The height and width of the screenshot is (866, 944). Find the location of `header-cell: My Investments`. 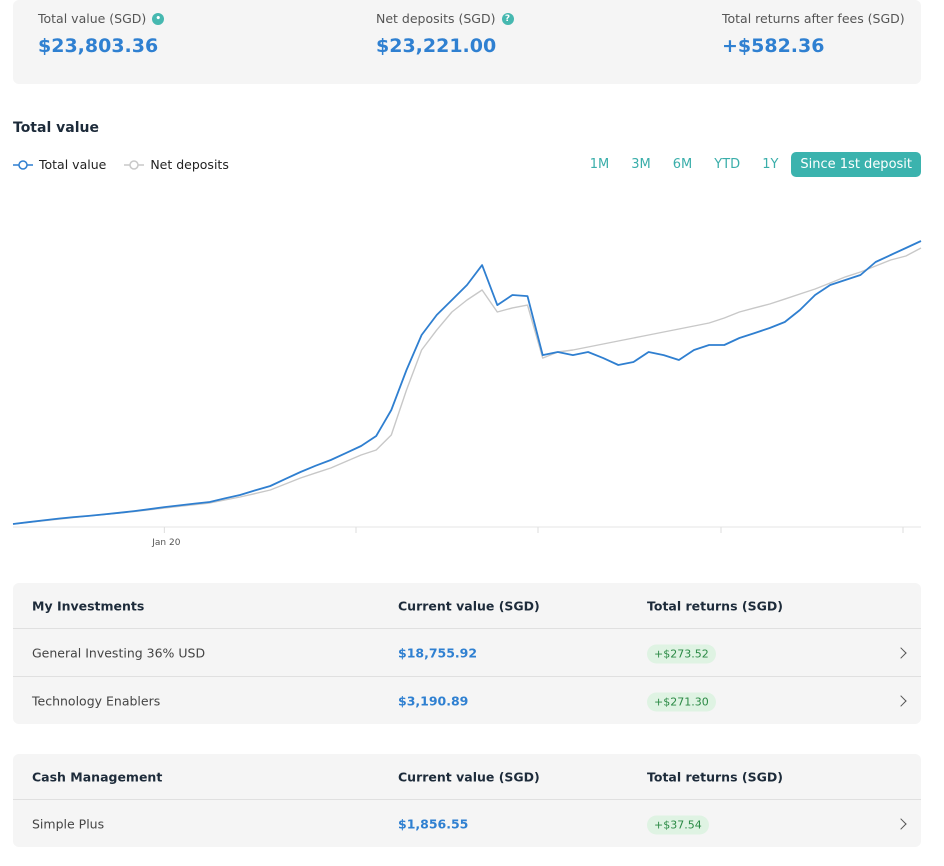

header-cell: My Investments is located at coordinates (88, 605).